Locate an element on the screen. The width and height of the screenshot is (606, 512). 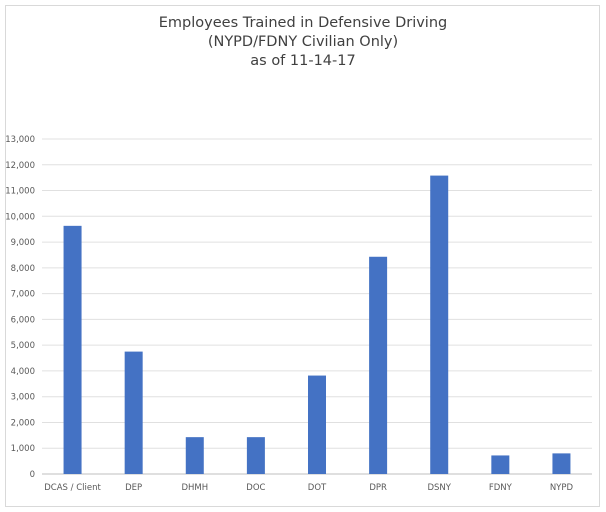
chart-title-line-2: (NYPD/FDNY Civilian Only) is located at coordinates (303, 42).